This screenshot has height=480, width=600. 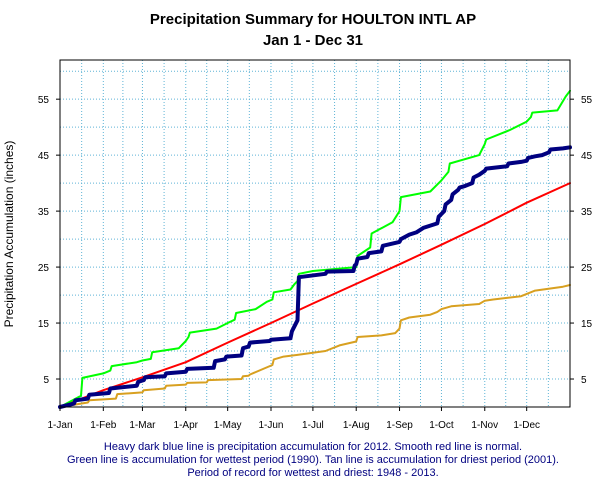 What do you see at coordinates (587, 212) in the screenshot?
I see `y-tick-label-right: 35` at bounding box center [587, 212].